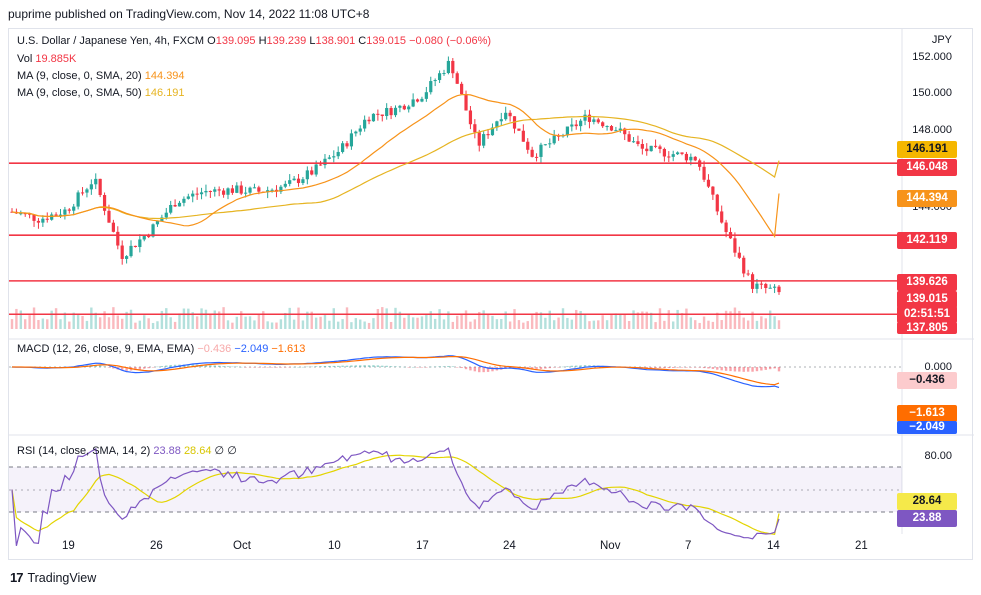 The image size is (981, 595). What do you see at coordinates (335, 41) in the screenshot?
I see `low-value: 138.901` at bounding box center [335, 41].